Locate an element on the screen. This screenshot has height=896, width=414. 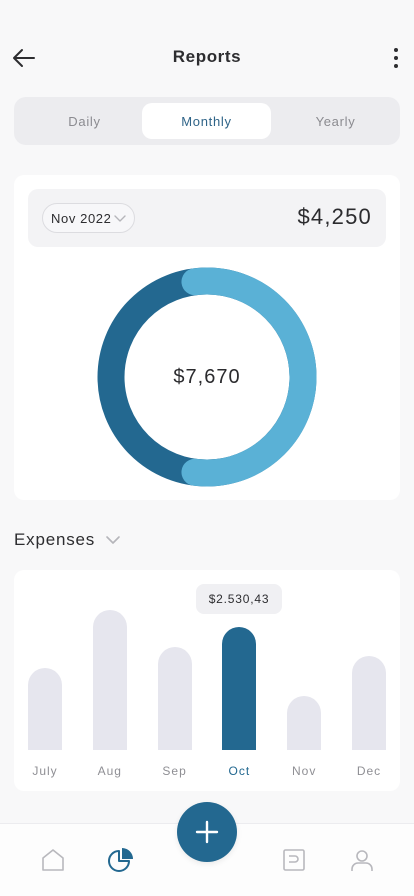
month-dropdown: Nov 2022 is located at coordinates (88, 218).